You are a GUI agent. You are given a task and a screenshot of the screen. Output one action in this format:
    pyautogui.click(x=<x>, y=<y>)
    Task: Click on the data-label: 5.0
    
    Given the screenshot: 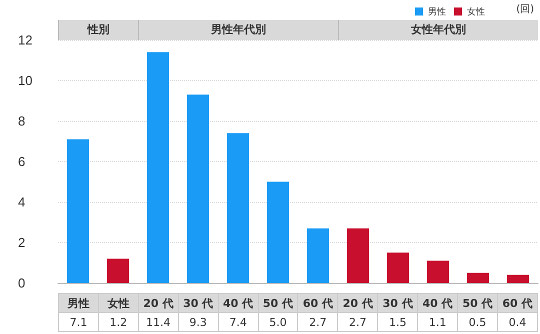 What is the action you would take?
    pyautogui.click(x=278, y=322)
    